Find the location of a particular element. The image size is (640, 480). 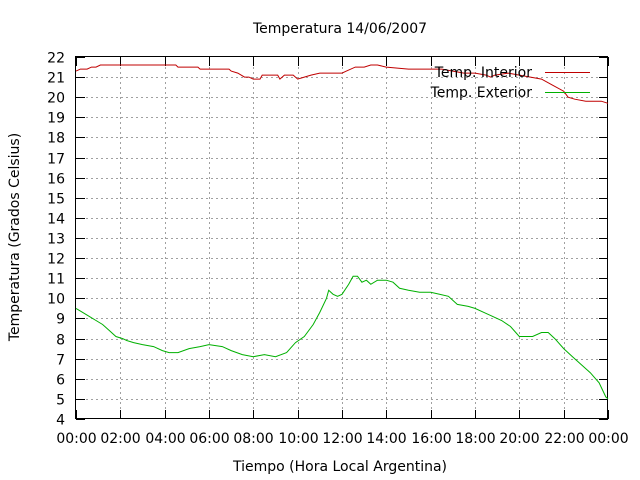

x-tick-label: 02:00 is located at coordinates (120, 439).